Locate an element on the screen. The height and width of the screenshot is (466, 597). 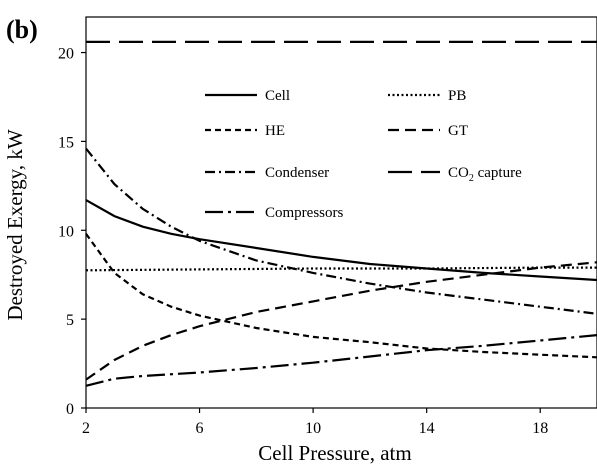
y-tick-label: 10 is located at coordinates (66, 231).